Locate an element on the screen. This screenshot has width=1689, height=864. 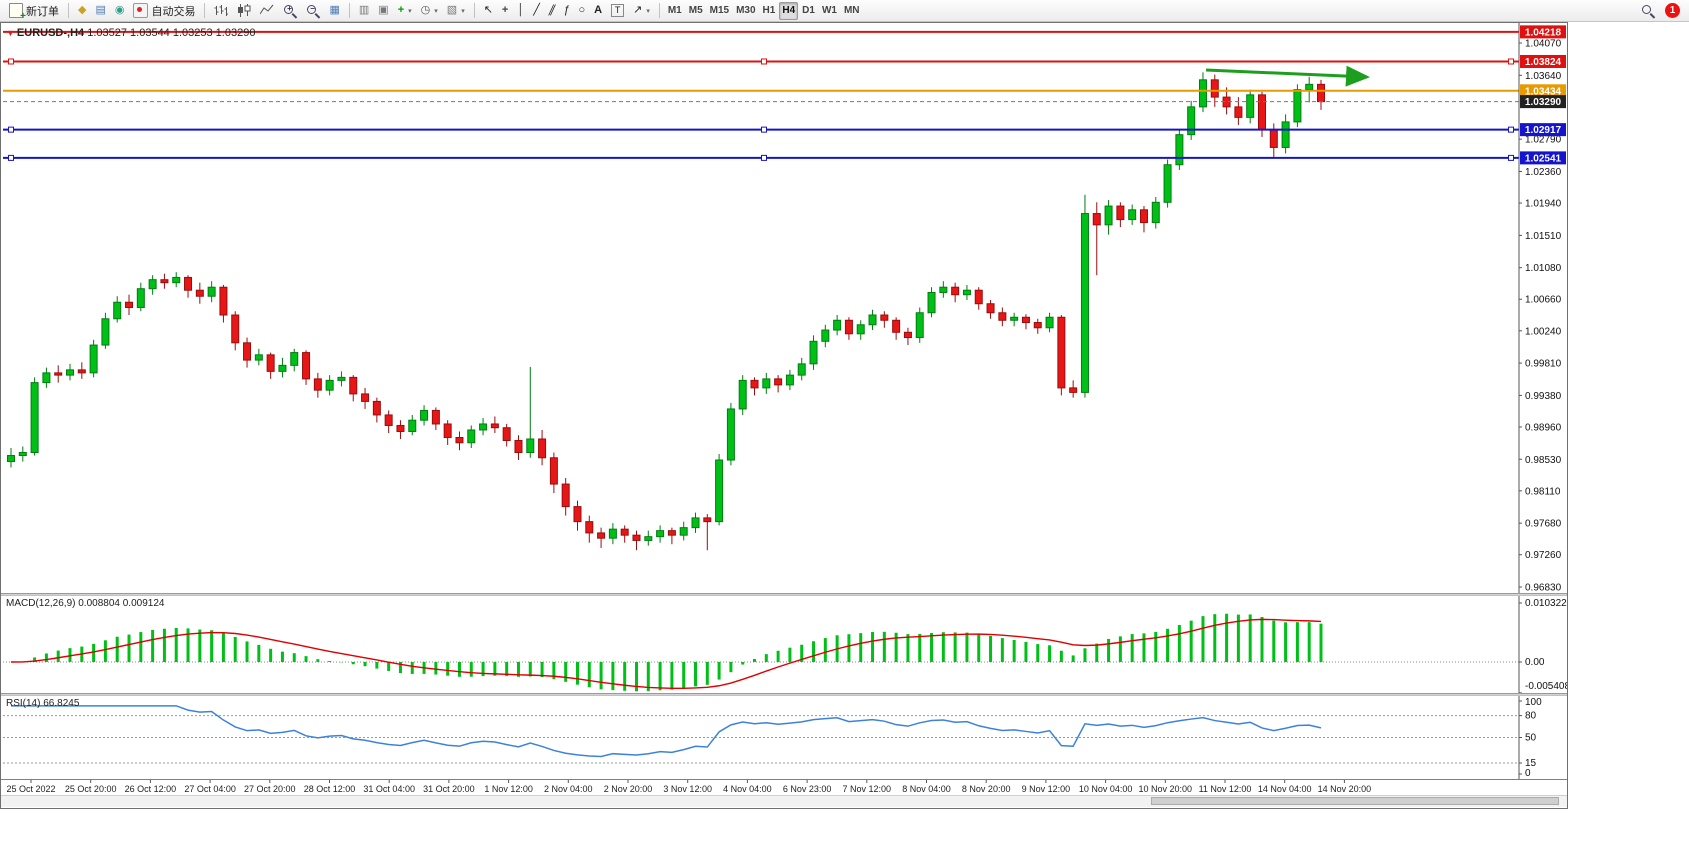
template-button: ▧ ▾ is located at coordinates (456, 11).